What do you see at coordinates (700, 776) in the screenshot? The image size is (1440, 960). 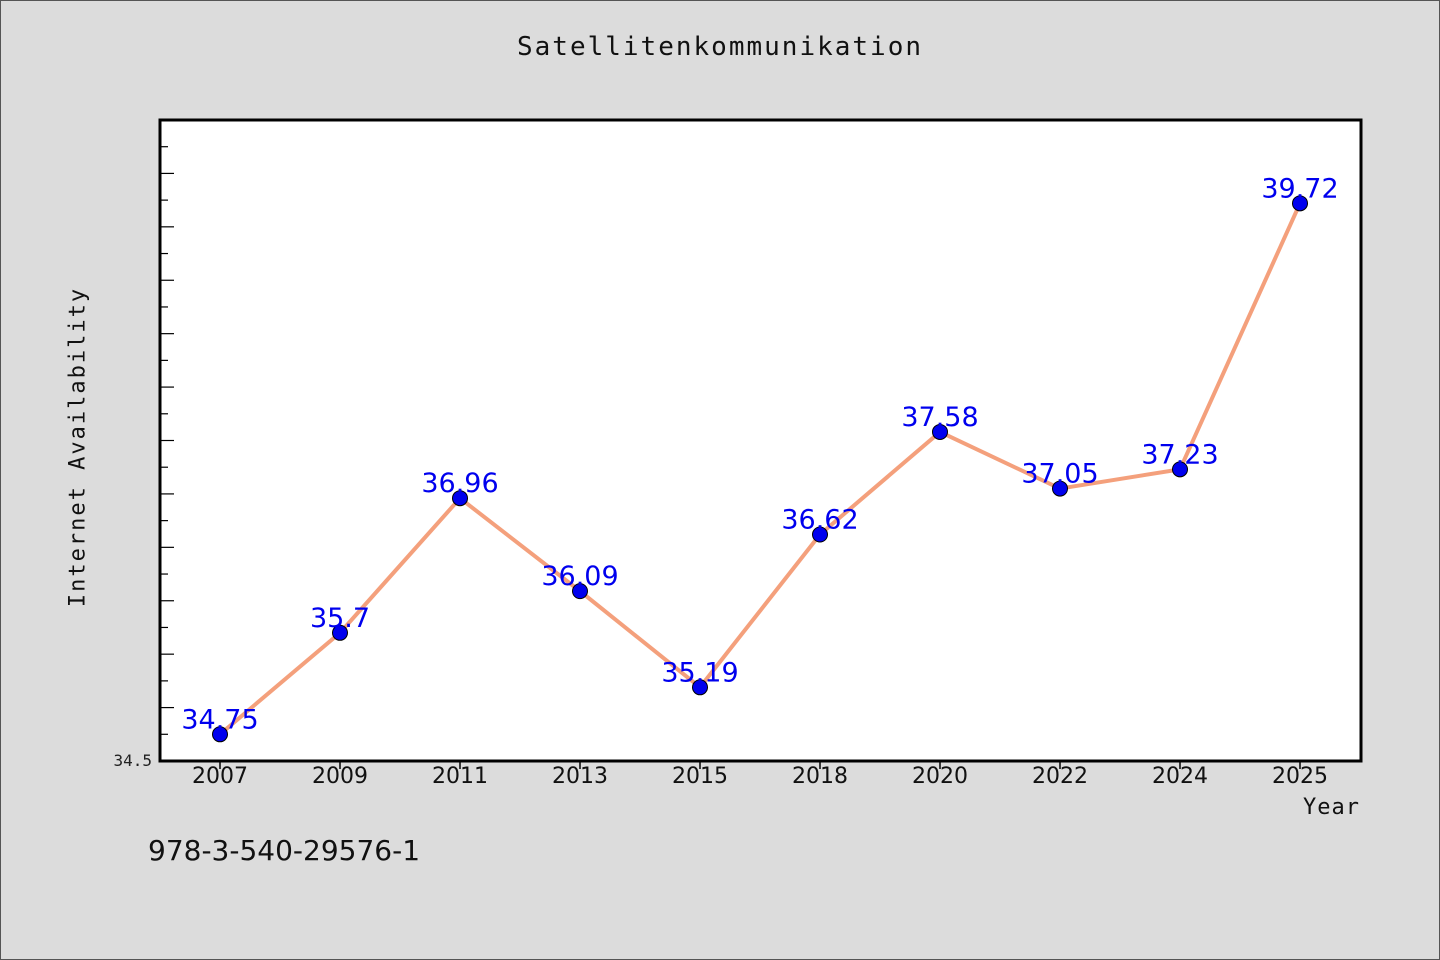 I see `x-tick-label: 2015` at bounding box center [700, 776].